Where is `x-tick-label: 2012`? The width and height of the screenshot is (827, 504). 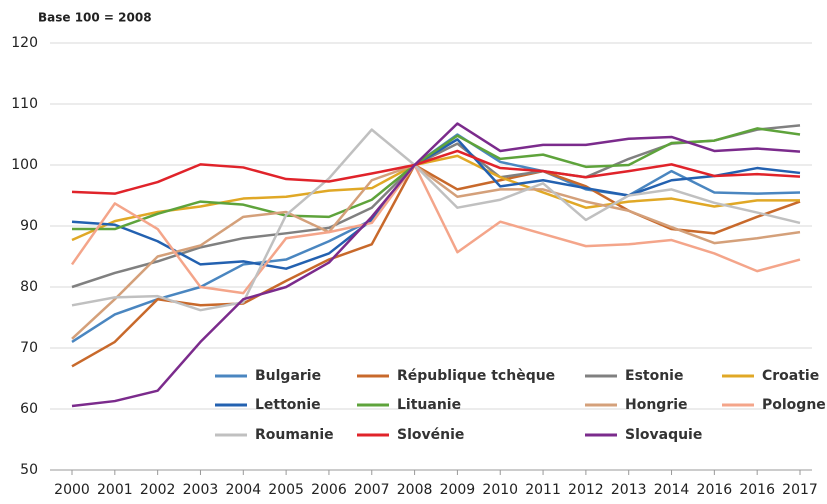 x-tick-label: 2012 is located at coordinates (586, 490).